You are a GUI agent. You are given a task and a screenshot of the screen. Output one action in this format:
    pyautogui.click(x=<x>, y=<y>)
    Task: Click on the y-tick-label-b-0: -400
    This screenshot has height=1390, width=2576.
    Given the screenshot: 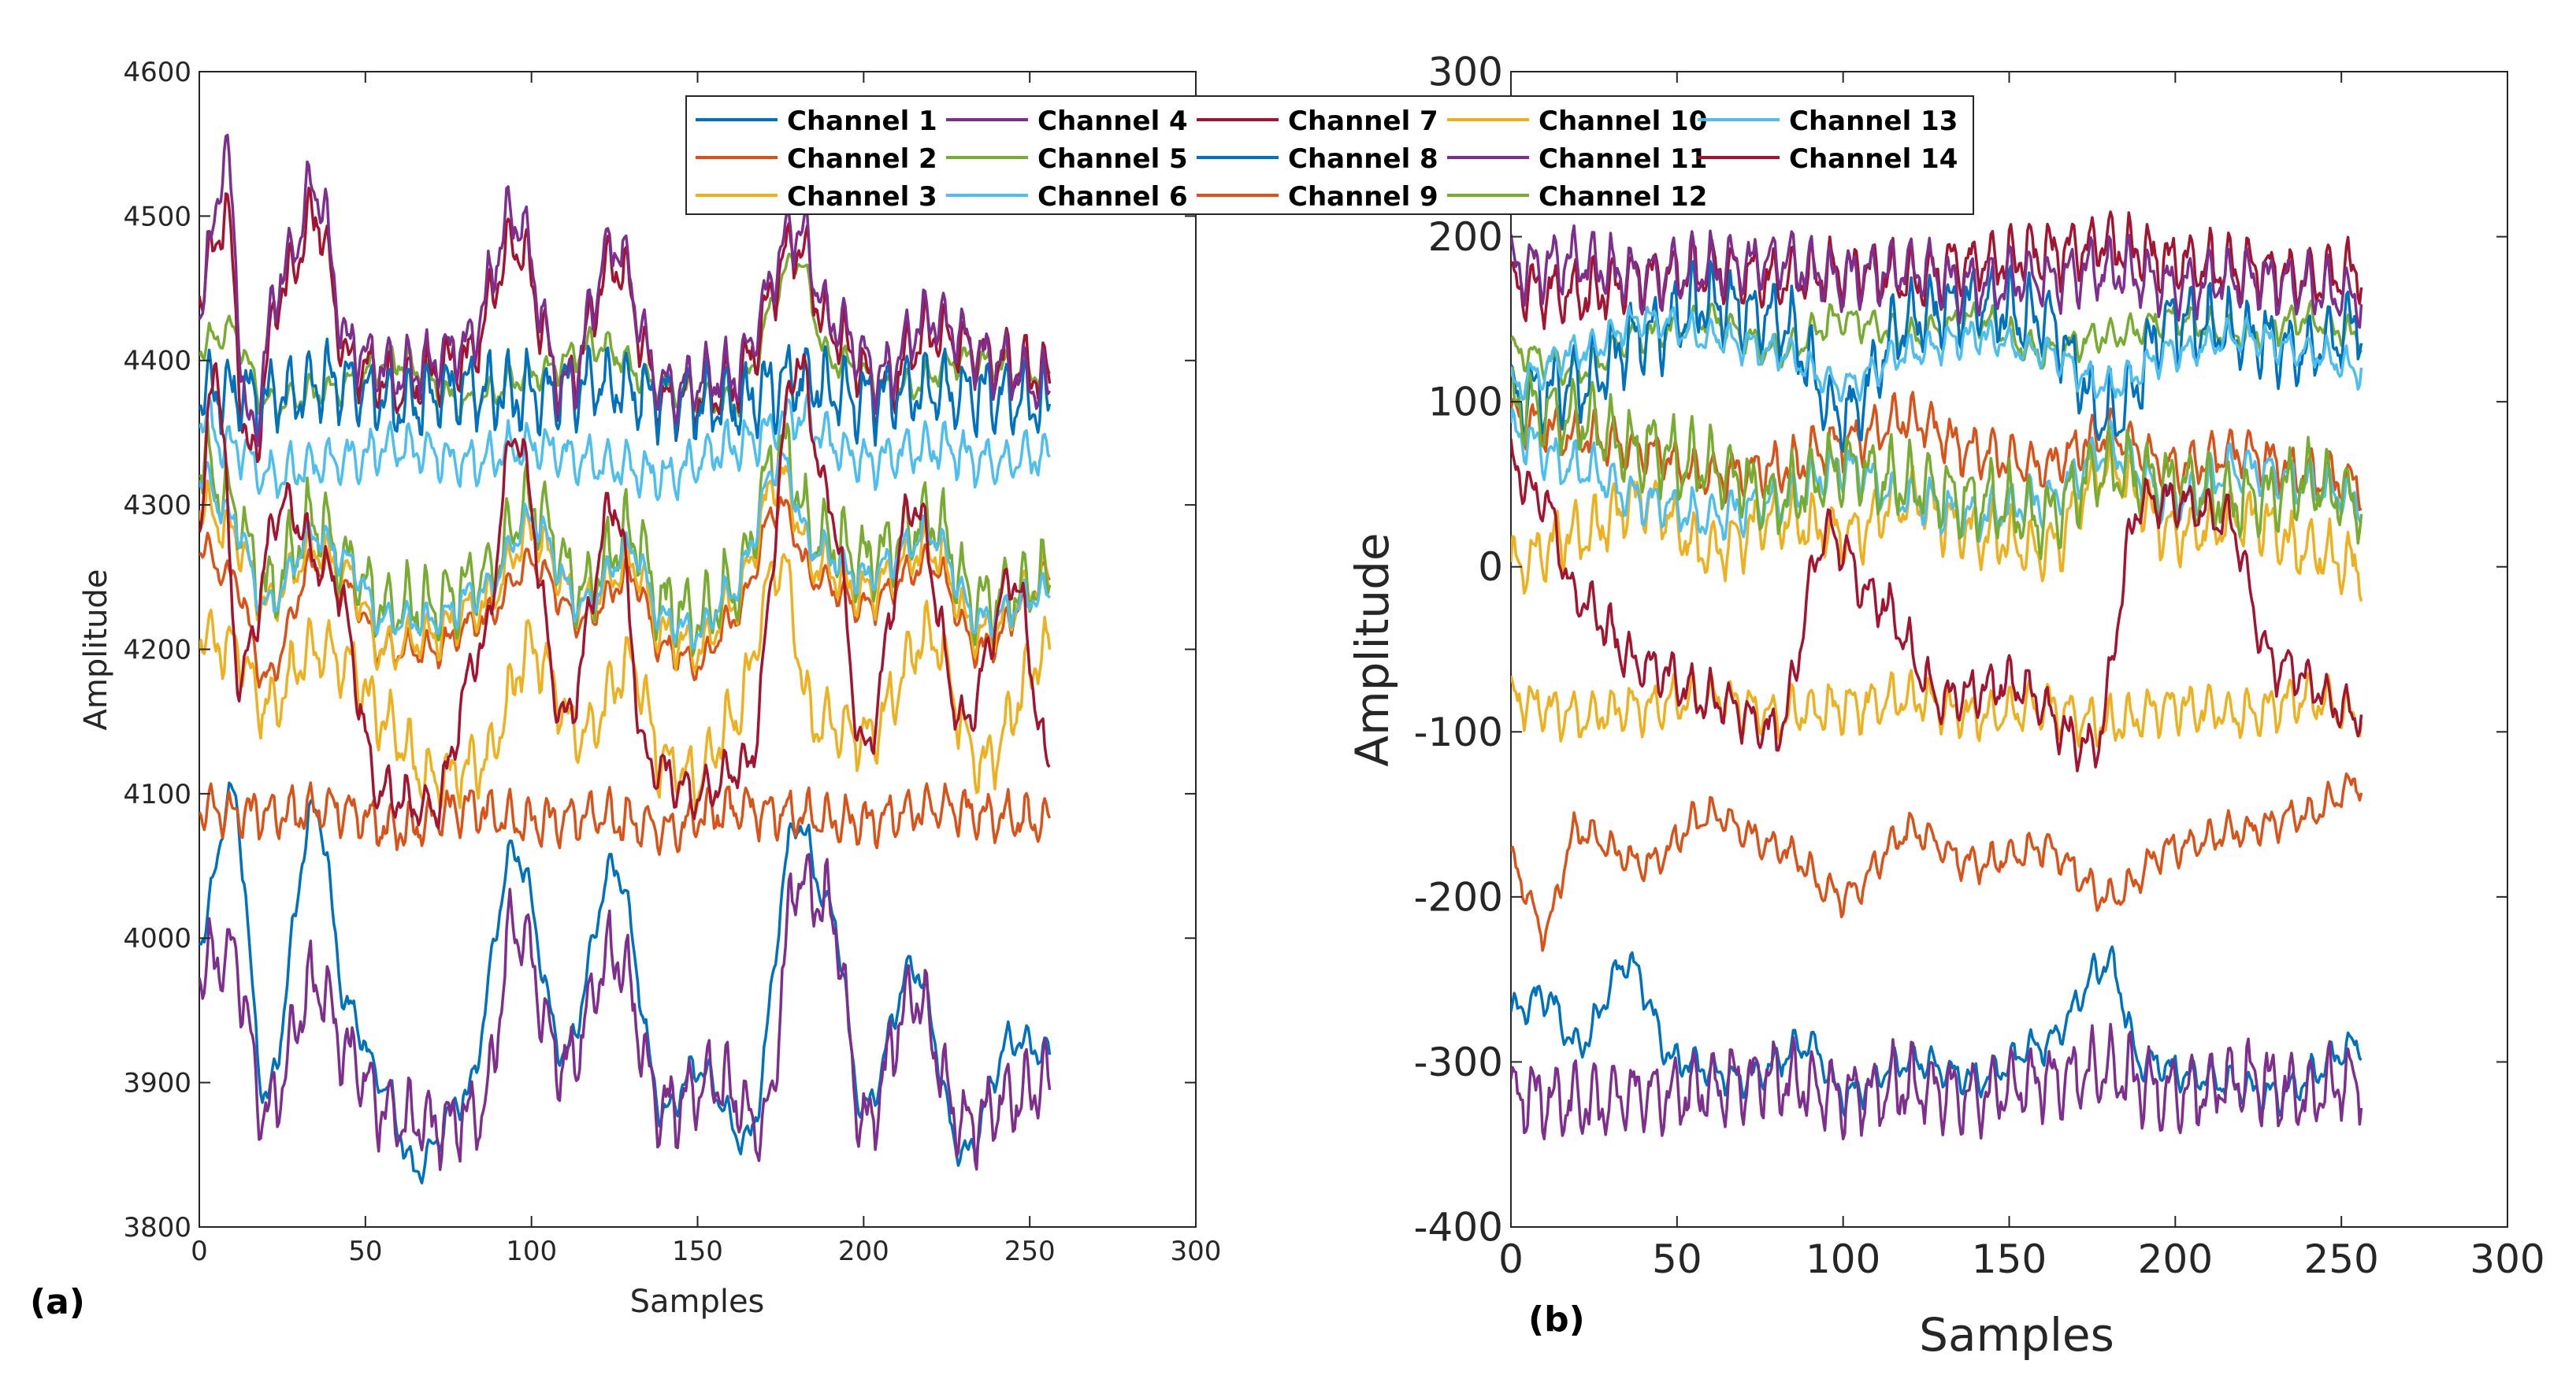 What is the action you would take?
    pyautogui.click(x=1458, y=1228)
    